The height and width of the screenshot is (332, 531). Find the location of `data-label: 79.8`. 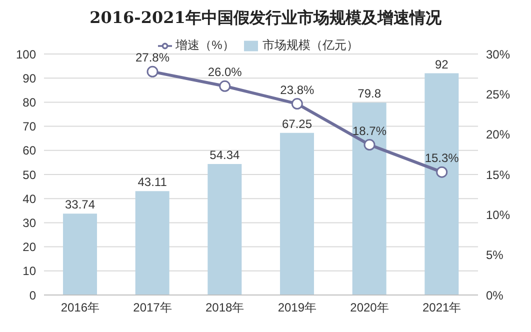

data-label: 79.8 is located at coordinates (370, 93).